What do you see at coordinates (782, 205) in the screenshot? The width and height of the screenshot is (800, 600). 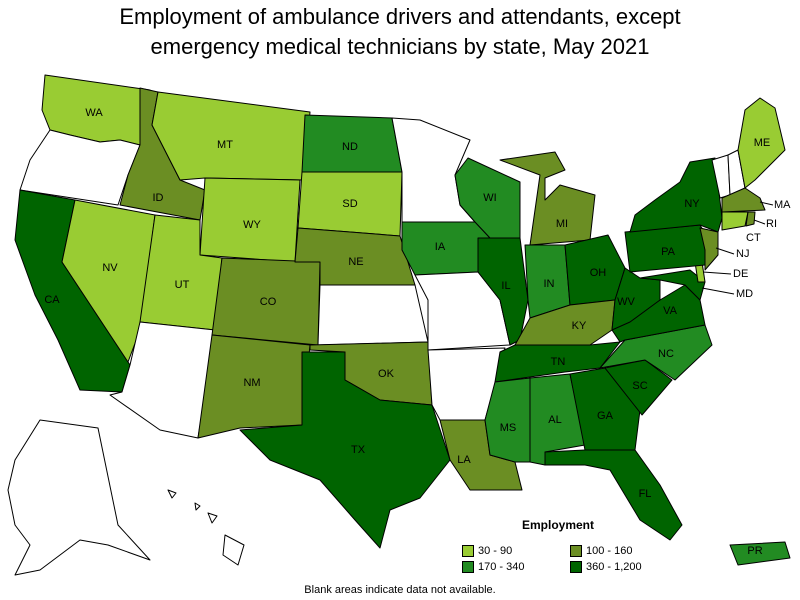 I see `label-MA: MA` at bounding box center [782, 205].